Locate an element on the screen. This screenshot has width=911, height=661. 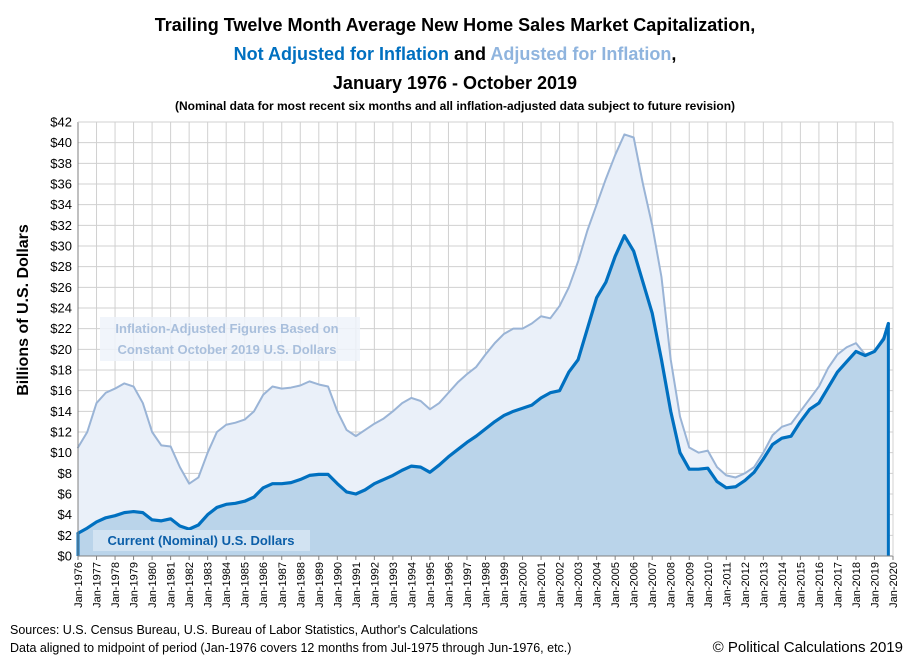
x-tick-label: Jan-1993 is located at coordinates (394, 585).